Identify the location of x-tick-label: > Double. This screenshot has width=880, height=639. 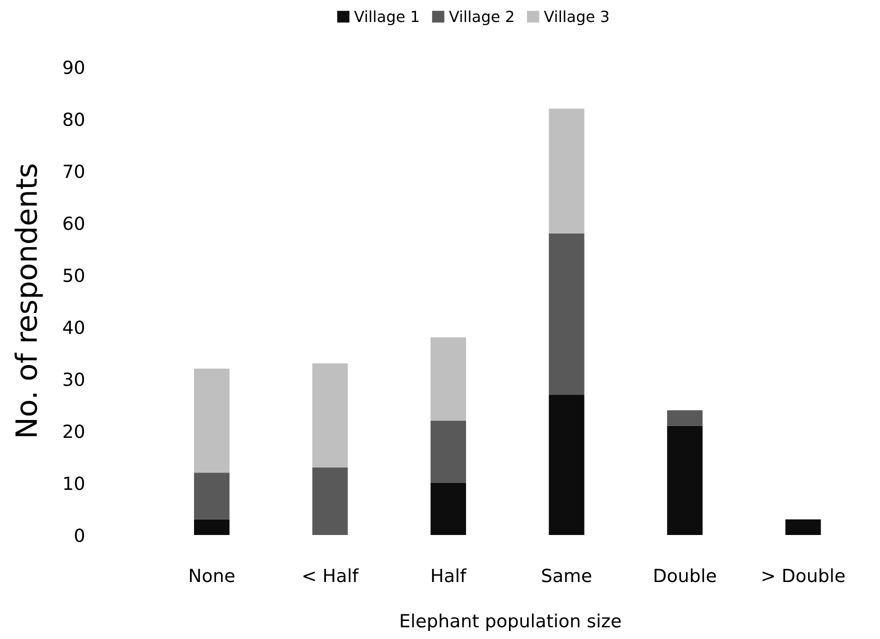
(803, 575).